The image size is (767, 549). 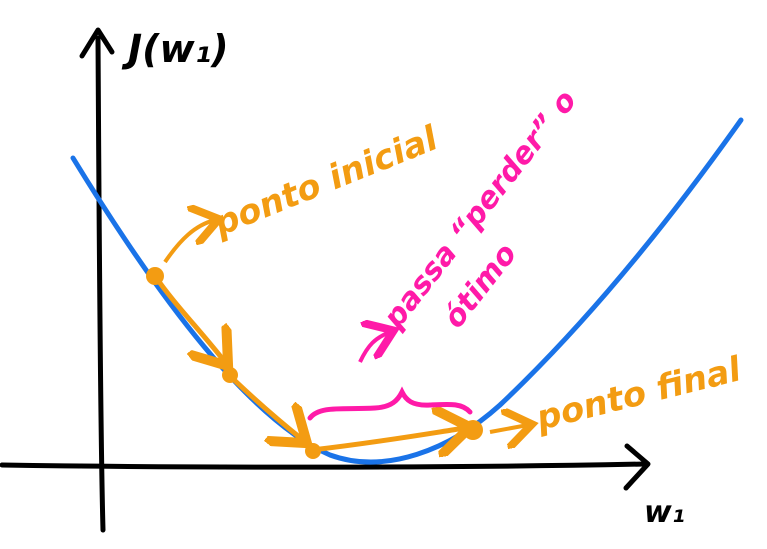 I want to click on x-axis, so click(x=325, y=467).